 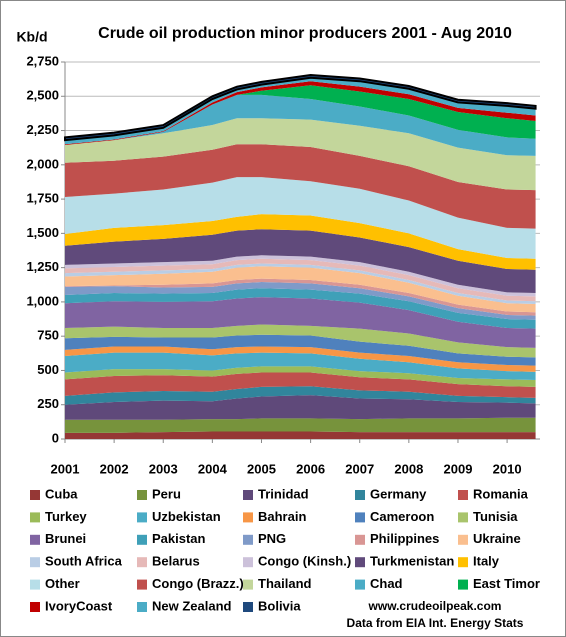 I want to click on legend-label: Italy, so click(x=486, y=561).